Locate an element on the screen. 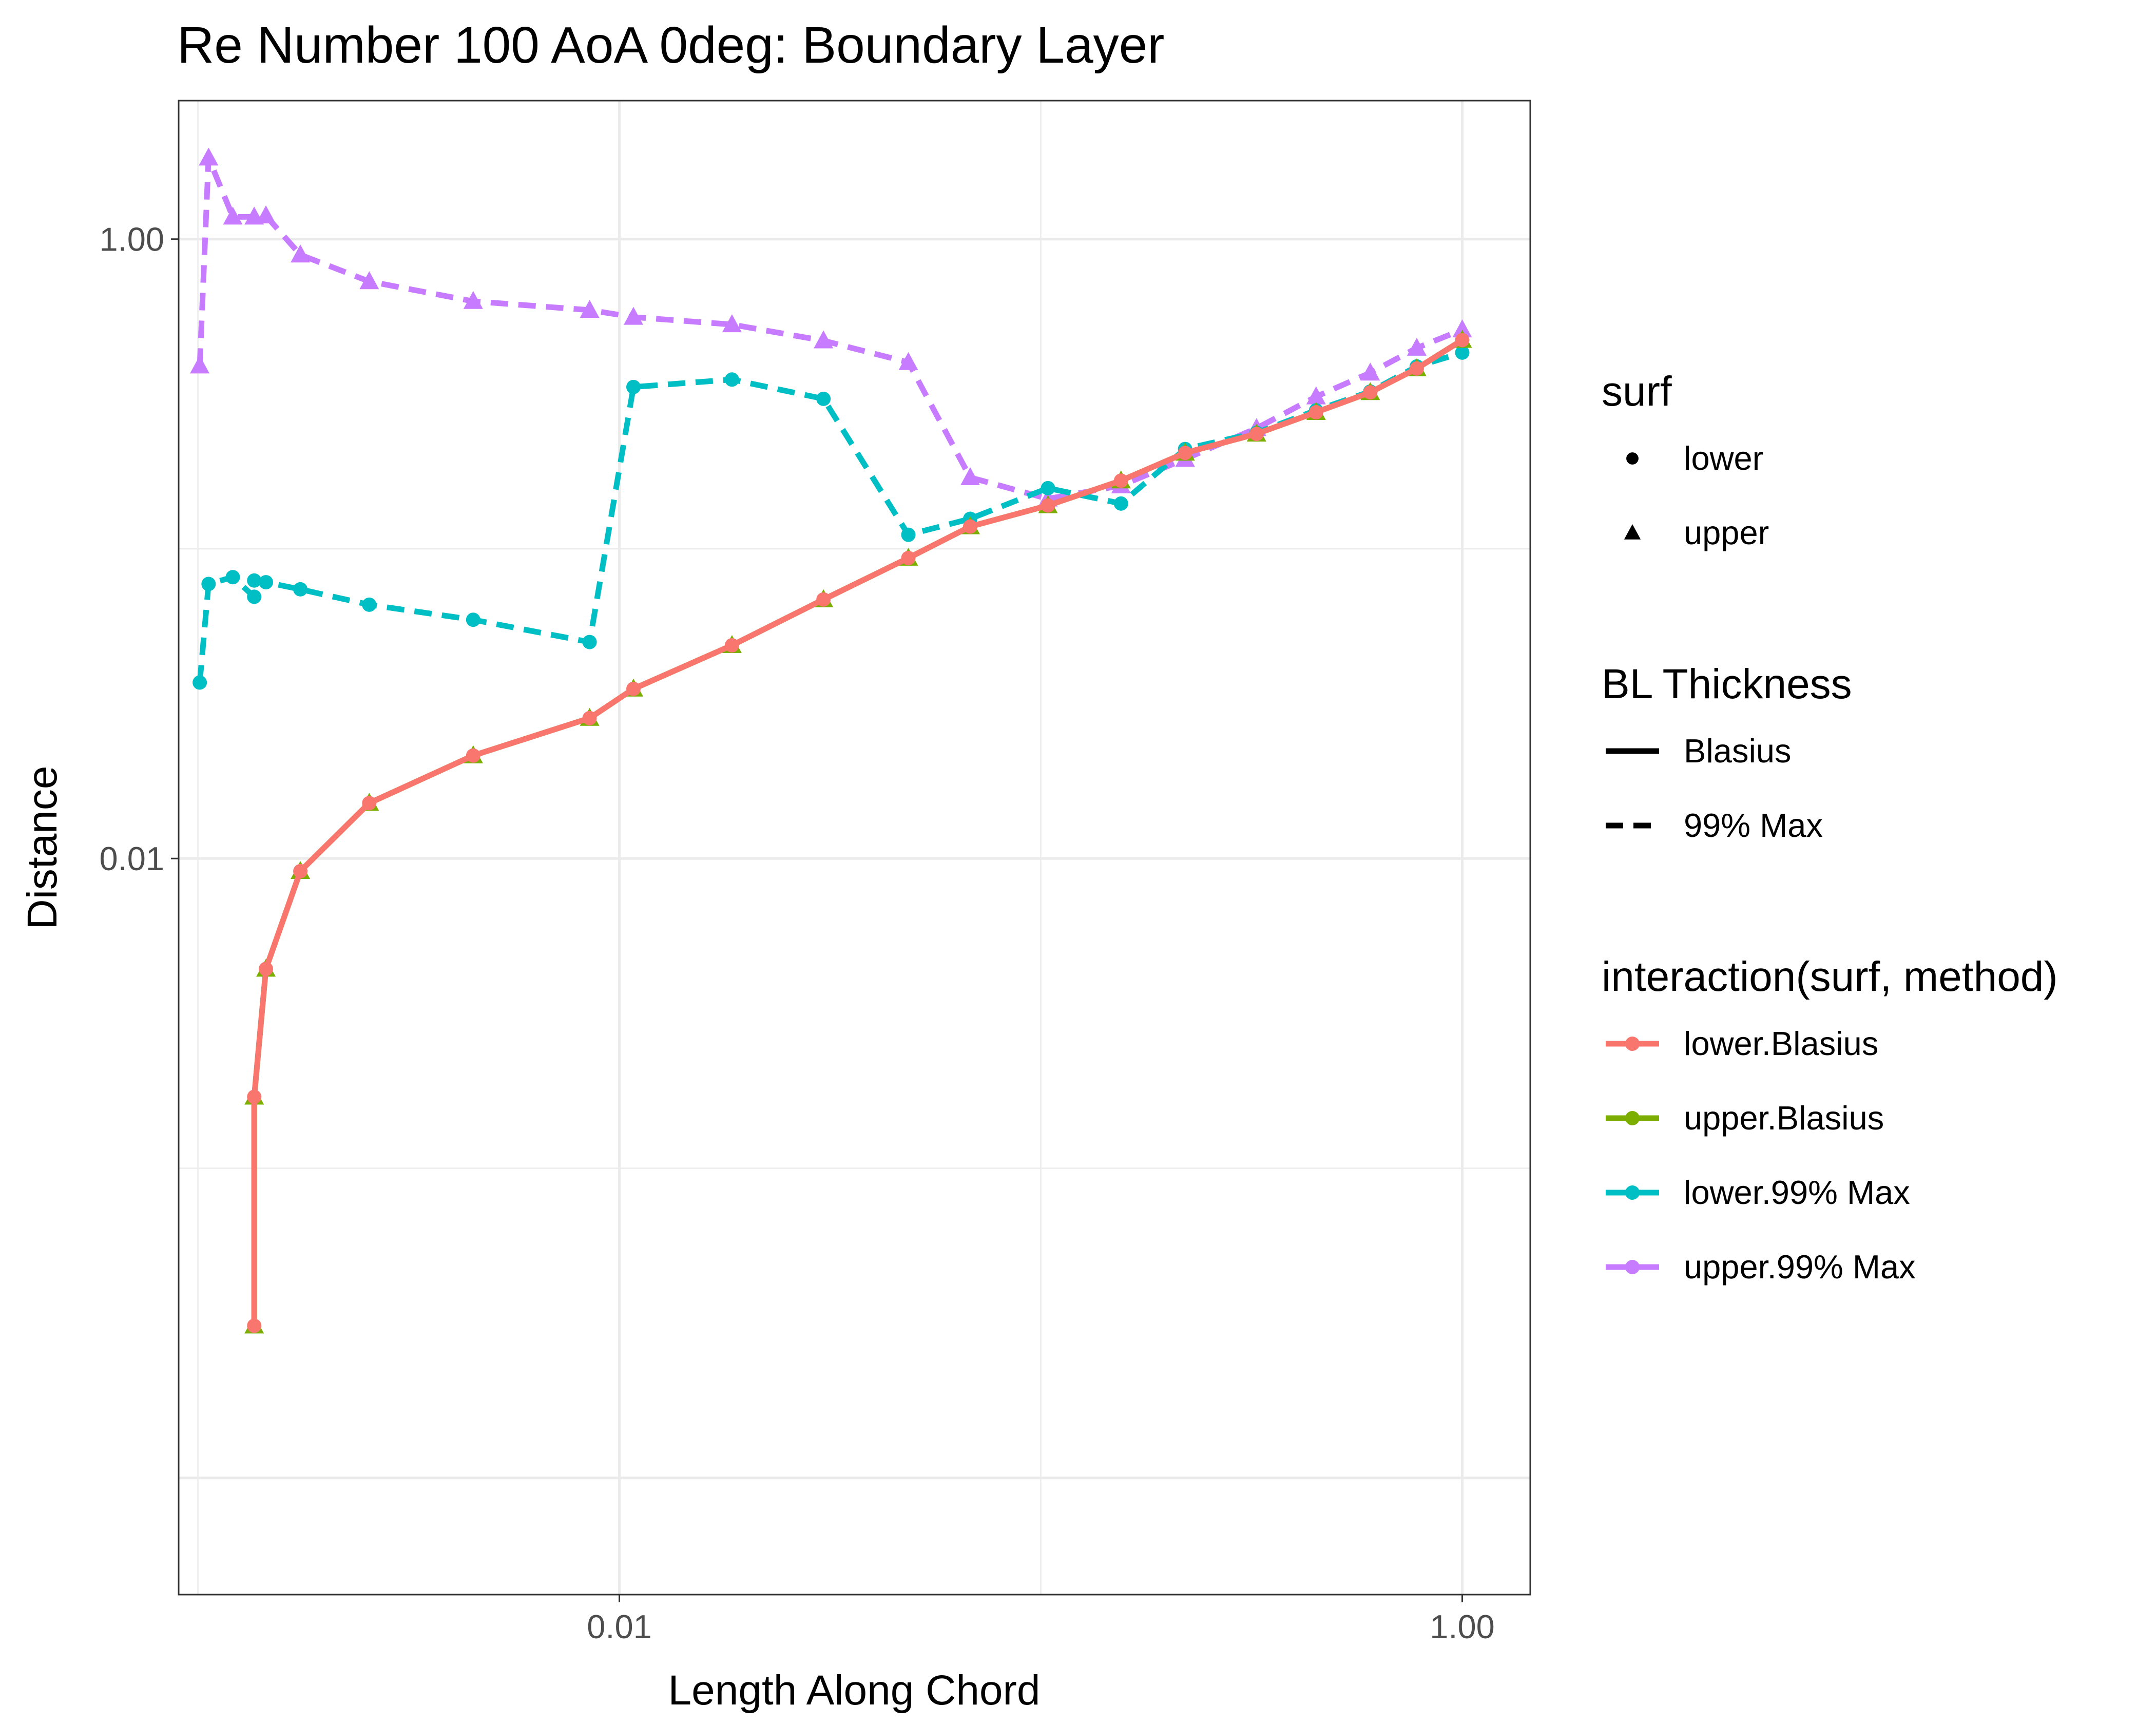 The width and height of the screenshot is (2156, 1725). x-axis-title: Length Along Chord is located at coordinates (854, 1690).